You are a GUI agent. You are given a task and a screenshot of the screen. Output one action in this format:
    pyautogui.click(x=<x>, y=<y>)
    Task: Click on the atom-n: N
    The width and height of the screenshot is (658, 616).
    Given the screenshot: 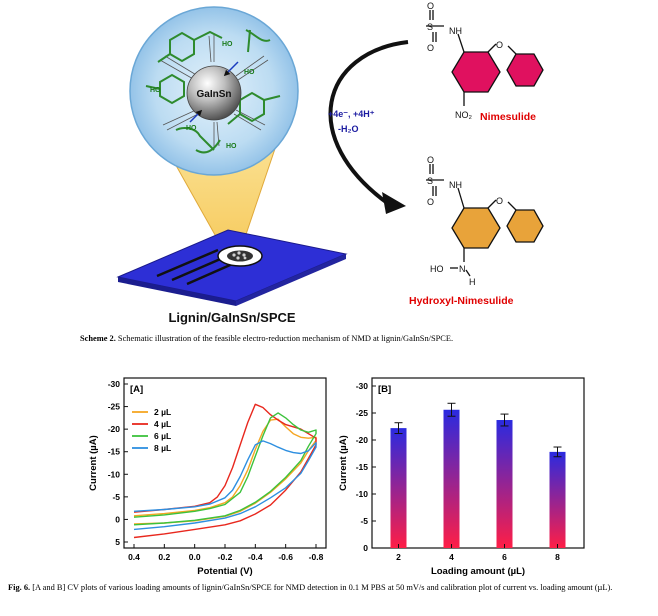 What is the action you would take?
    pyautogui.click(x=462, y=269)
    